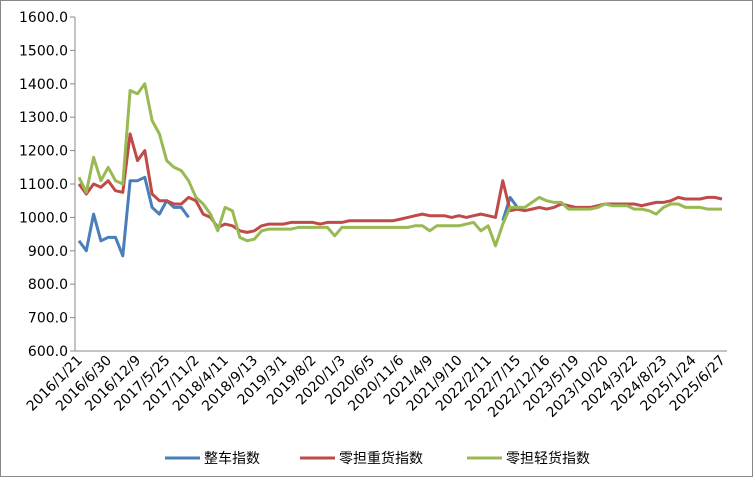  What do you see at coordinates (43, 85) in the screenshot?
I see `y-tick-label: 1400.0` at bounding box center [43, 85].